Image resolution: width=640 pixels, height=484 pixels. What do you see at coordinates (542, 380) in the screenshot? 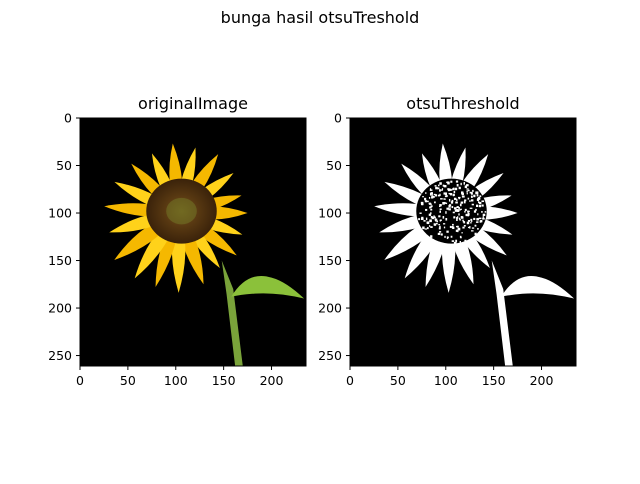
I see `otsu-xtick-label: 200` at bounding box center [542, 380].